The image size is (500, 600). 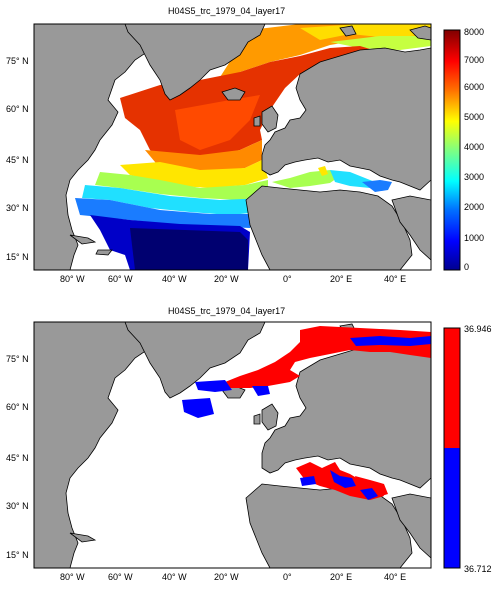 I want to click on map1-lon-label-40e: 40° E, so click(x=395, y=279).